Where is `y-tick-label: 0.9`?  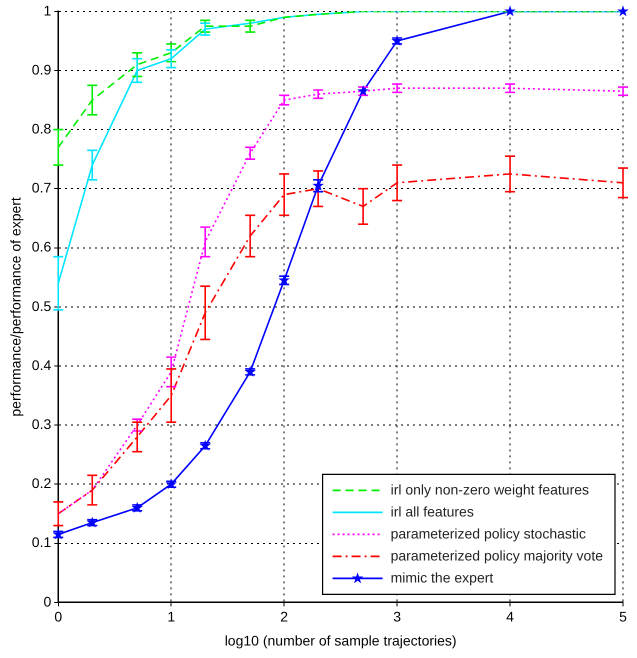 y-tick-label: 0.9 is located at coordinates (42, 69).